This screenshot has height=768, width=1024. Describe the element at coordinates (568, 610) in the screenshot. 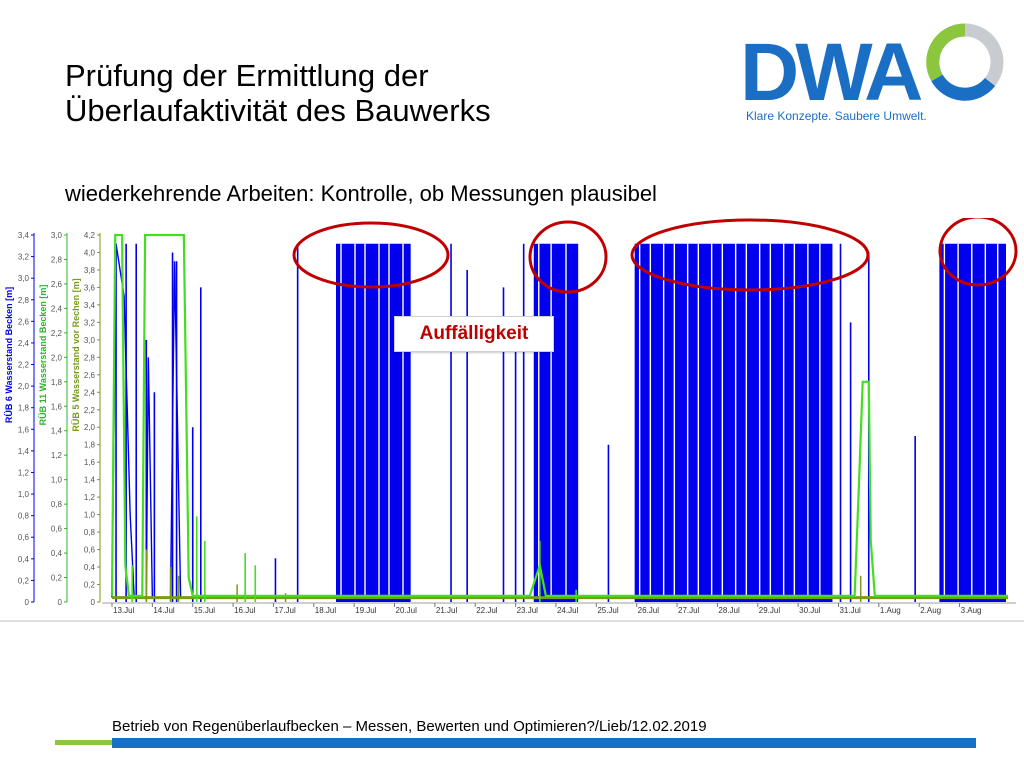

I see `x-tick-label: 24.Jul` at that location.